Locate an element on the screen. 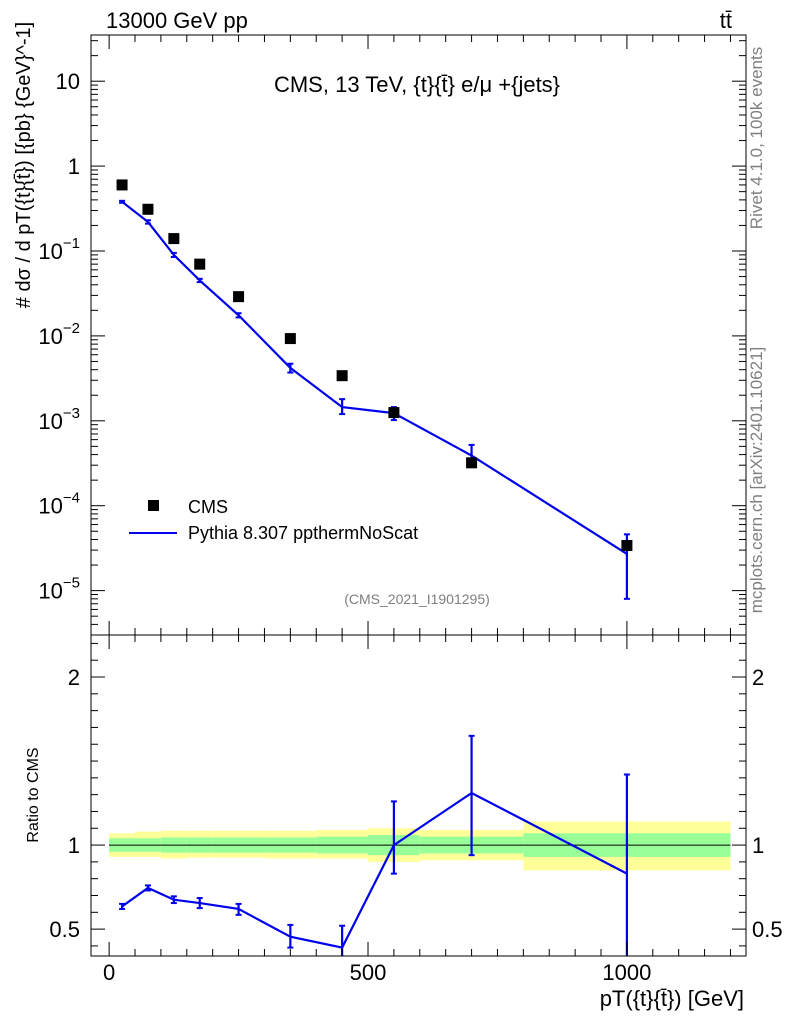  x-axis-label: pT({t}{t̄}) [GeV] is located at coordinates (672, 998).